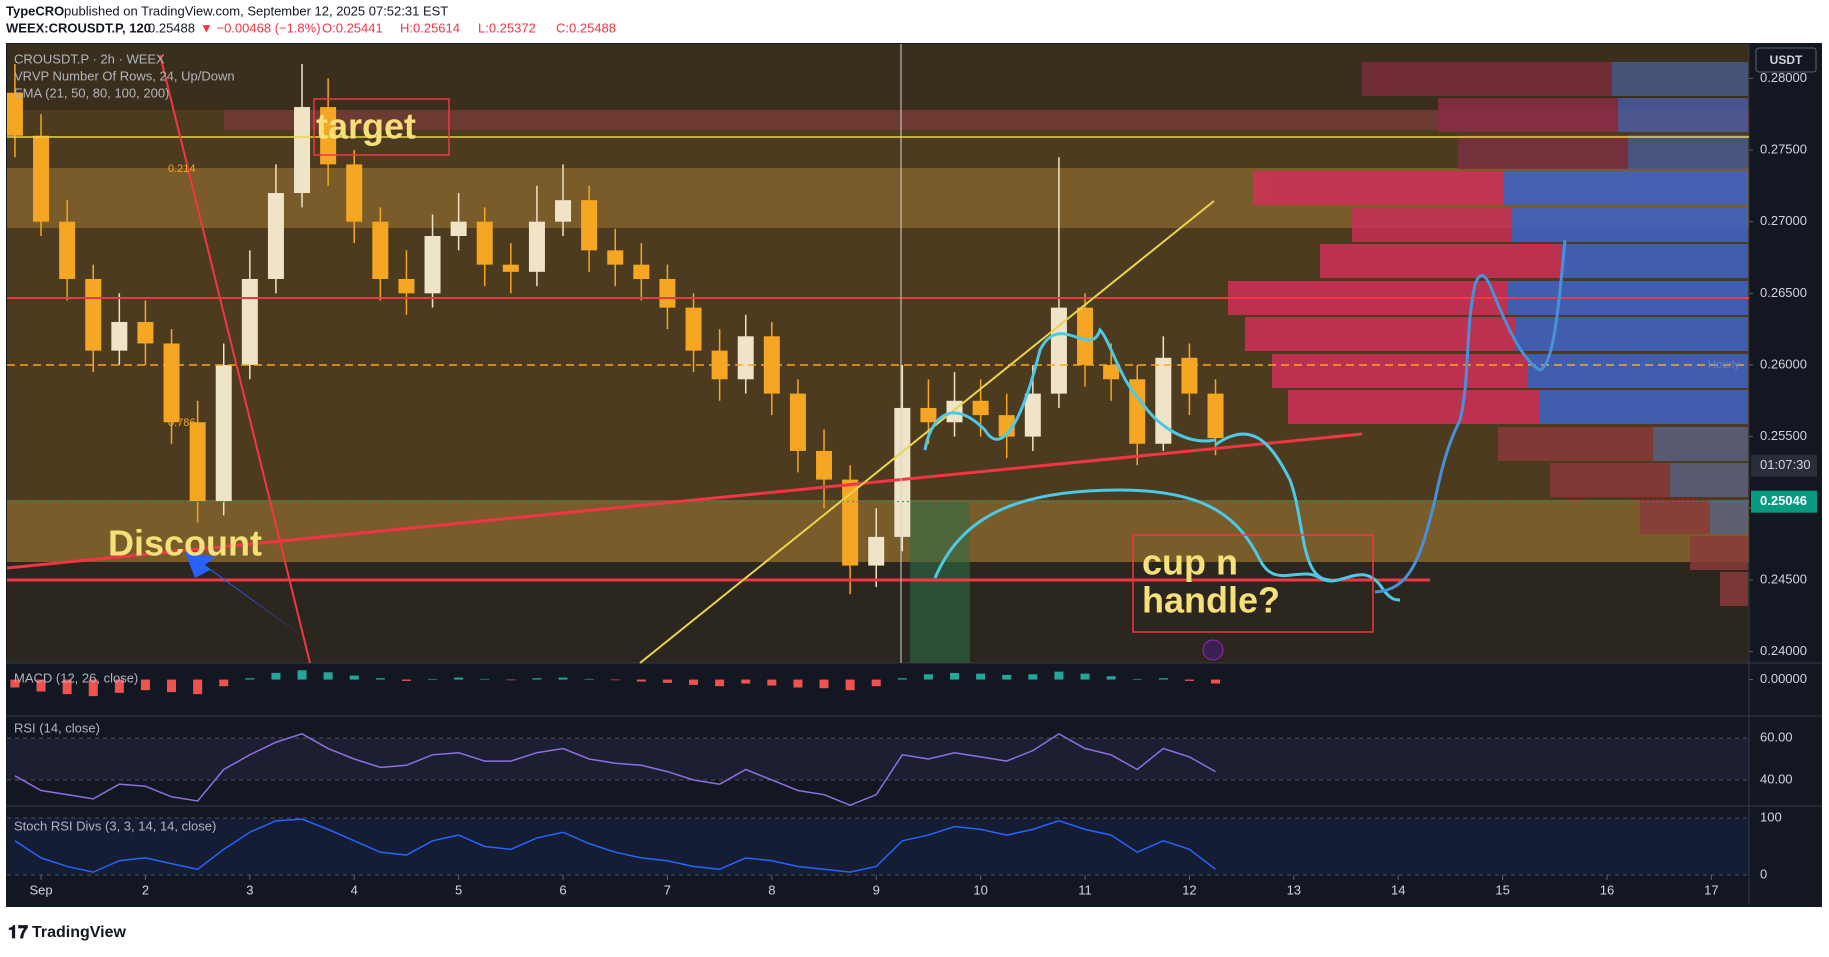  I want to click on indicator-line, so click(615, 769).